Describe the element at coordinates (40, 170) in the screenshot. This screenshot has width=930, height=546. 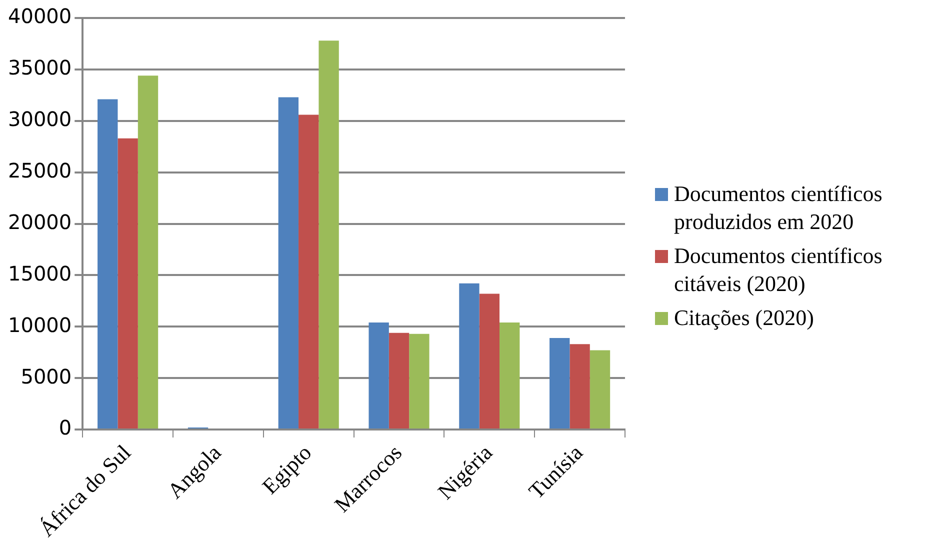
I see `y-tick-label: 25000` at that location.